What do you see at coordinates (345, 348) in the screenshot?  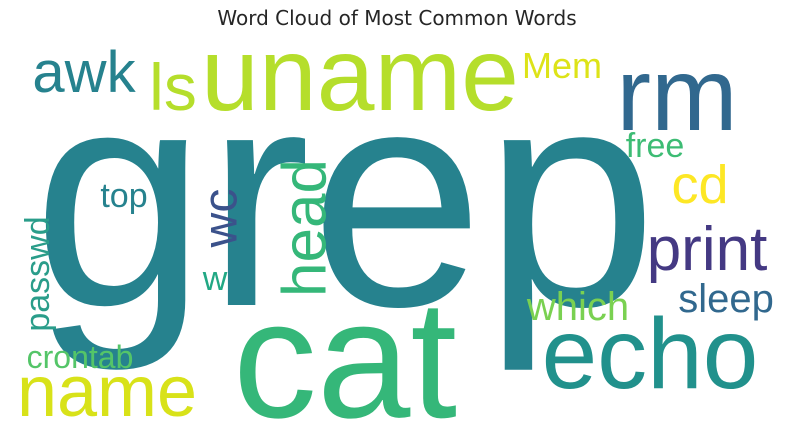 I see `word-cat: cat` at bounding box center [345, 348].